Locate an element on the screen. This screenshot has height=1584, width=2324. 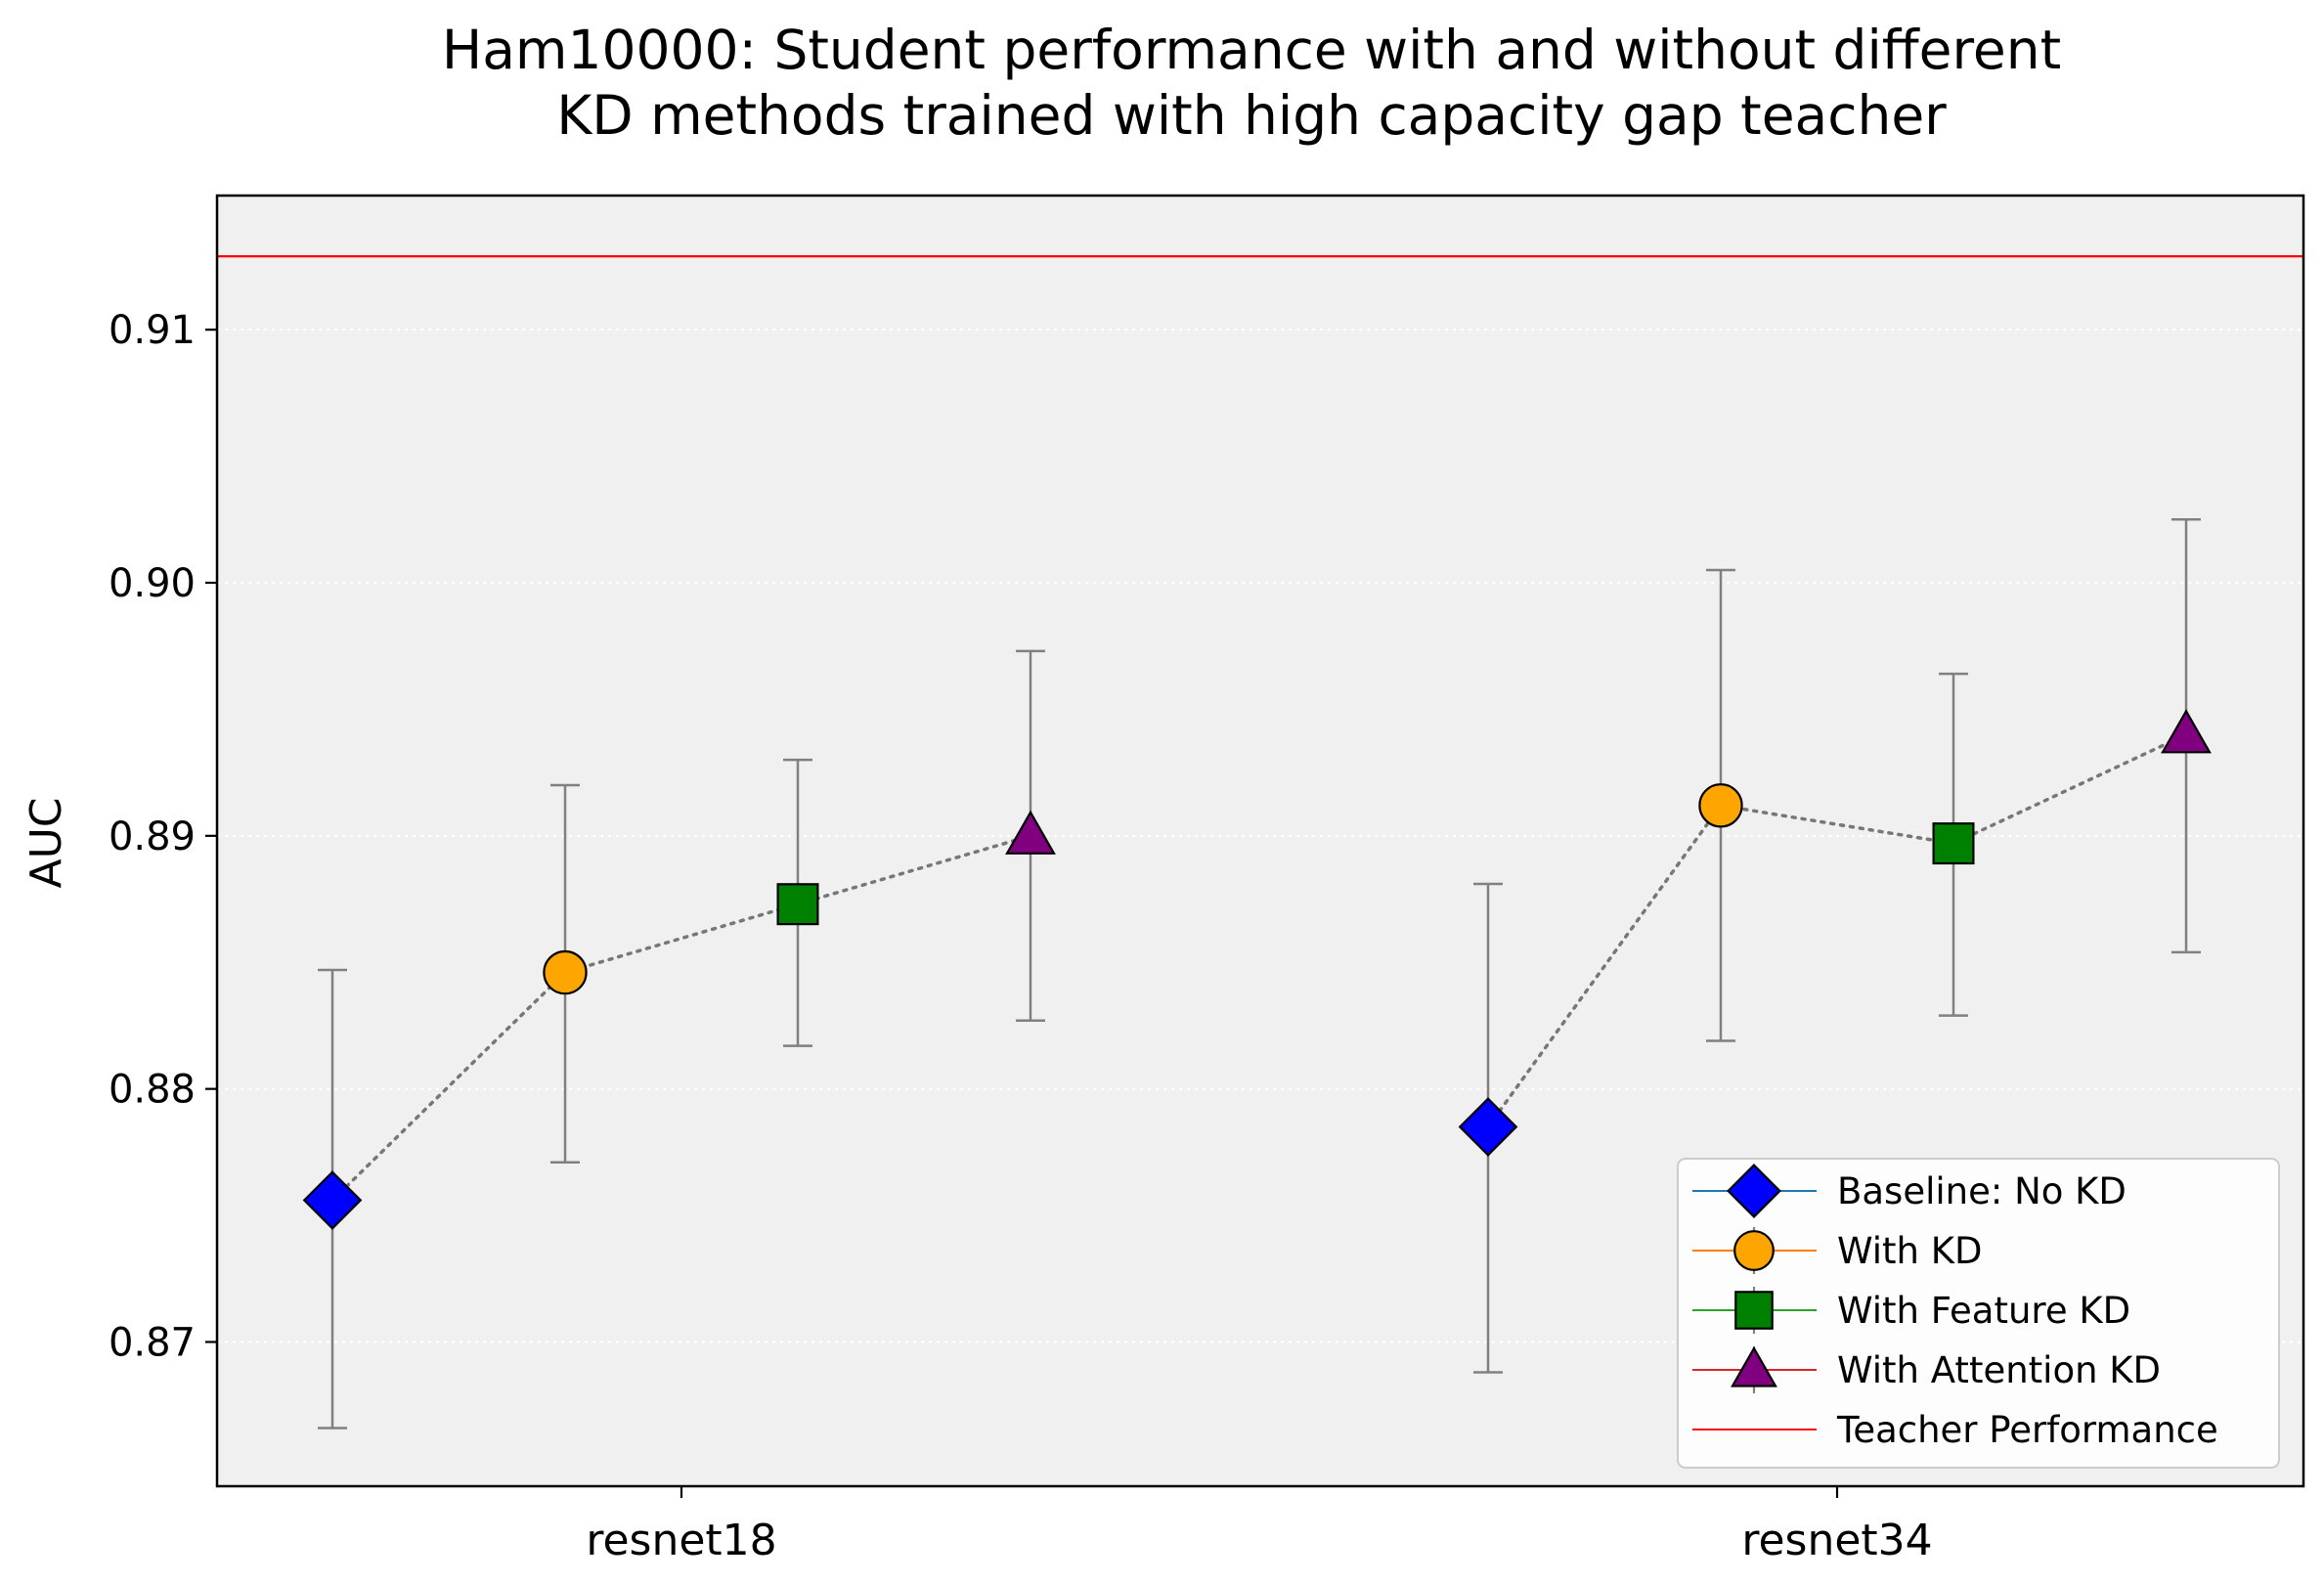
legend-entry-0: Baseline: No KD is located at coordinates (1909, 1191).